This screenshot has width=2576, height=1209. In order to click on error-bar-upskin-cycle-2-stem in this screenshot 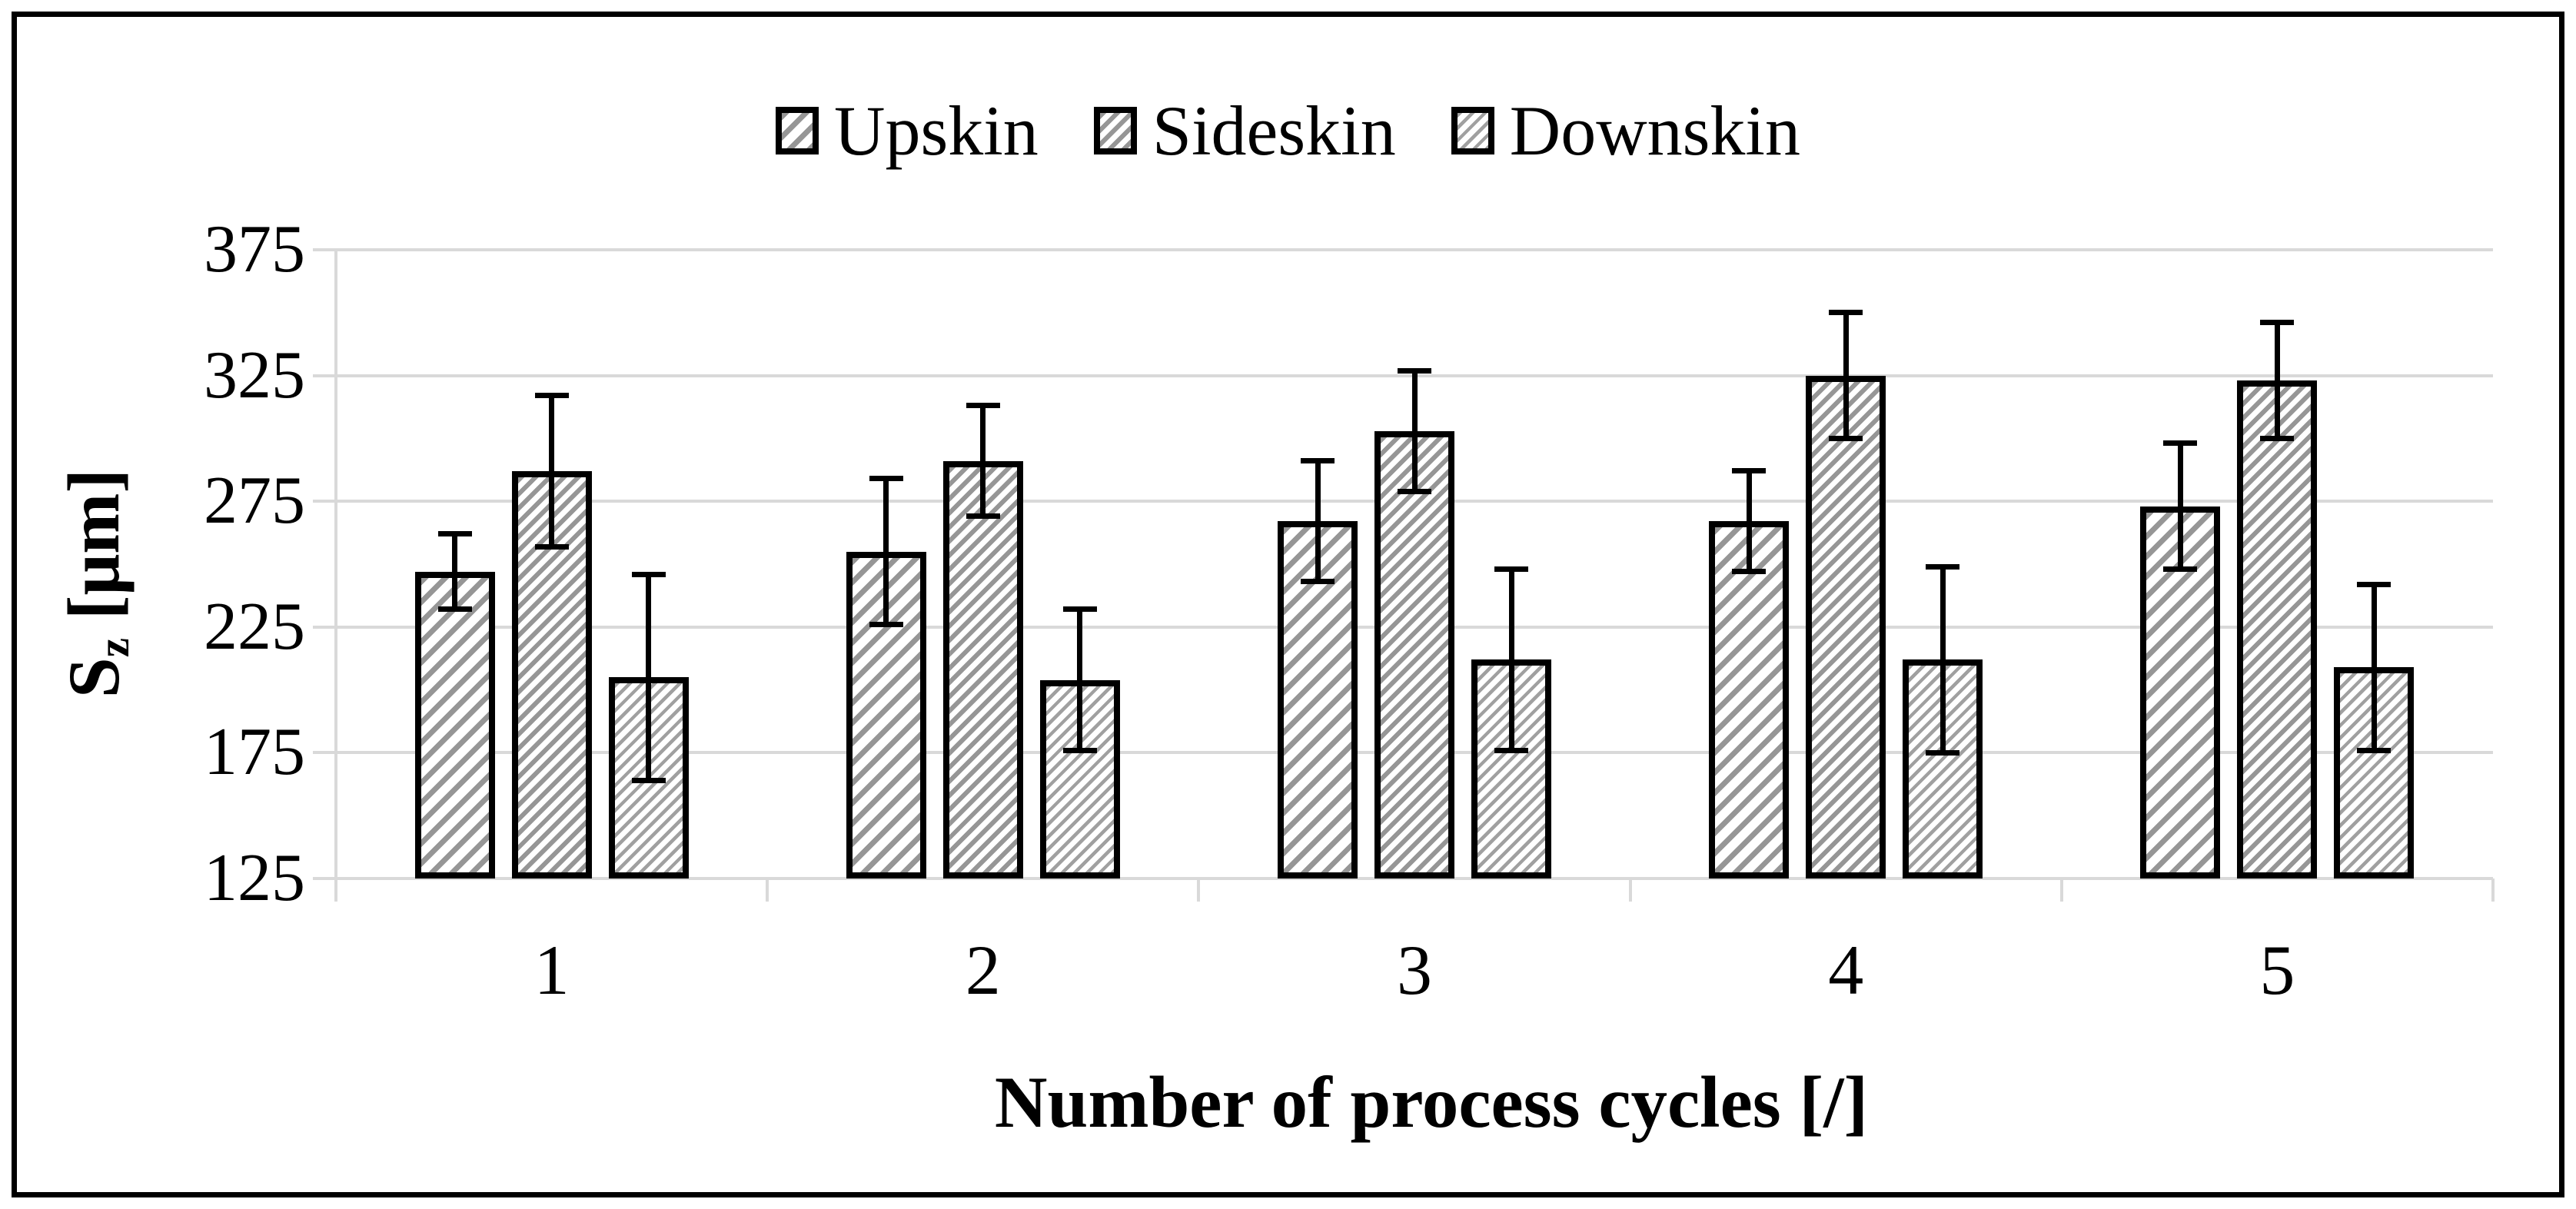, I will do `click(886, 551)`.